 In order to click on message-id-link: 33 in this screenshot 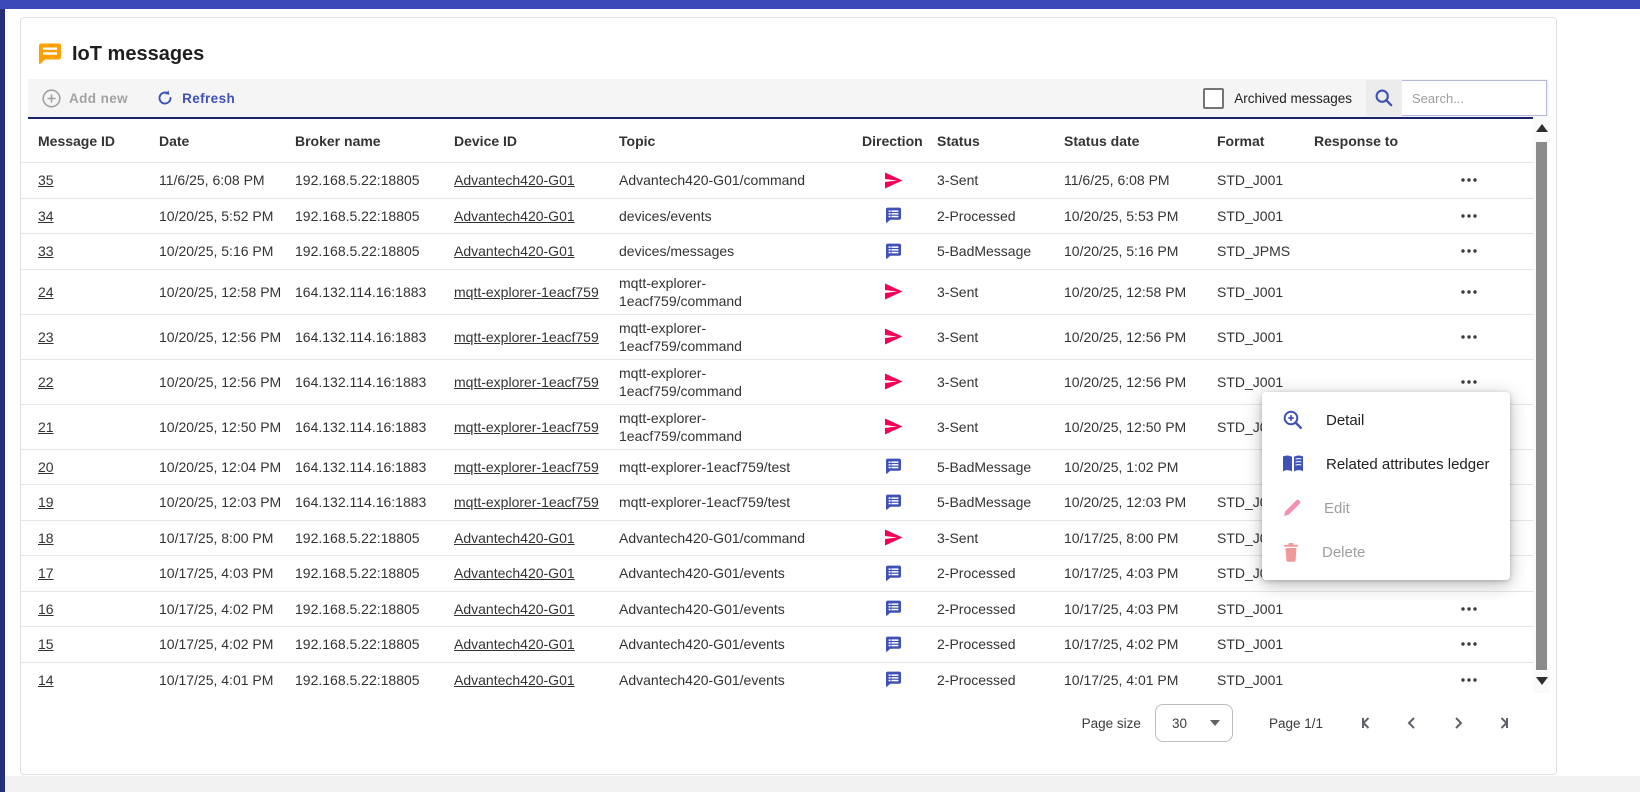, I will do `click(46, 251)`.